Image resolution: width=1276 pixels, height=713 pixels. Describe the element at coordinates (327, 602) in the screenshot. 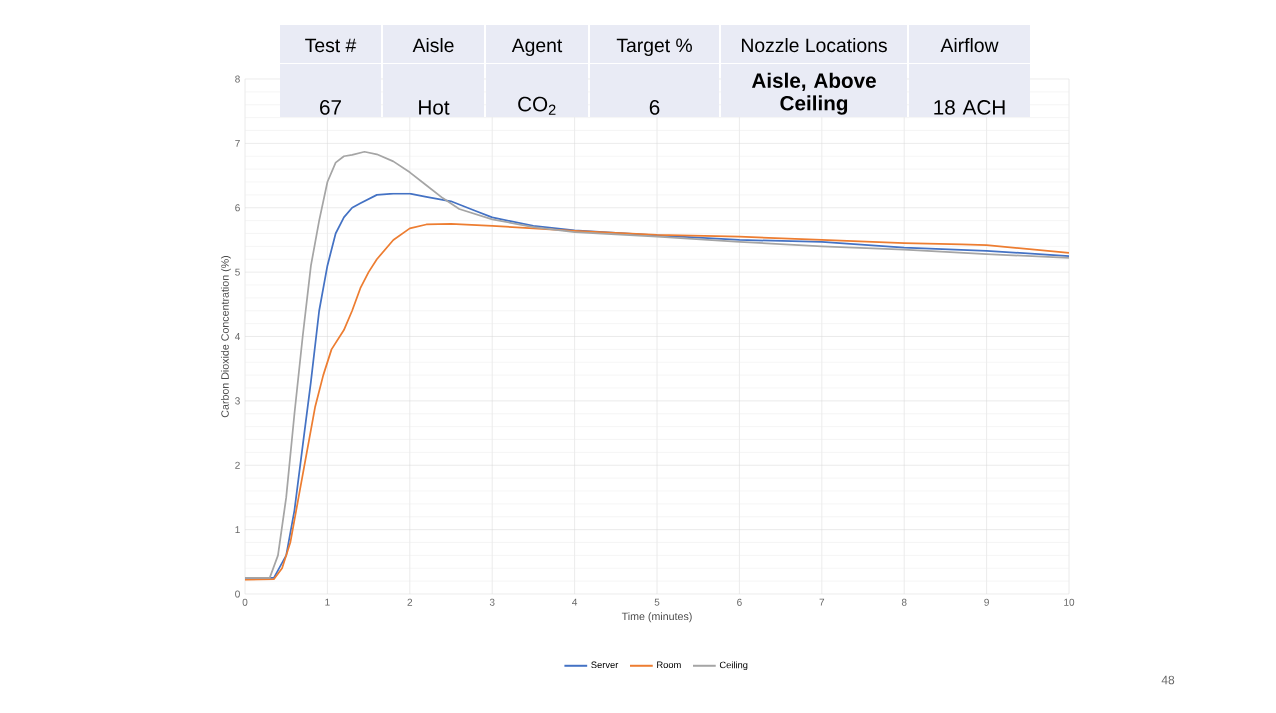

I see `x-tick-label: 1` at that location.